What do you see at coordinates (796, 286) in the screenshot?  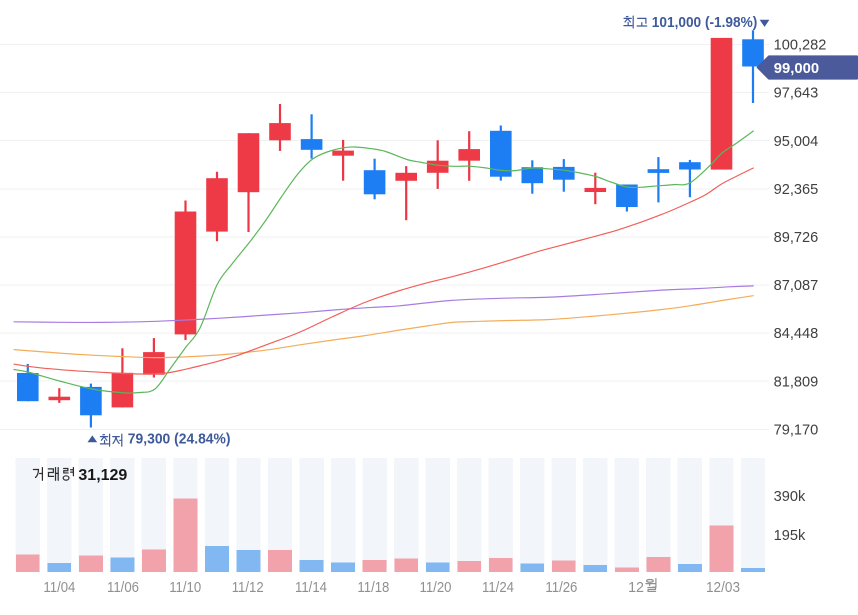 I see `svg-text: 87,087` at bounding box center [796, 286].